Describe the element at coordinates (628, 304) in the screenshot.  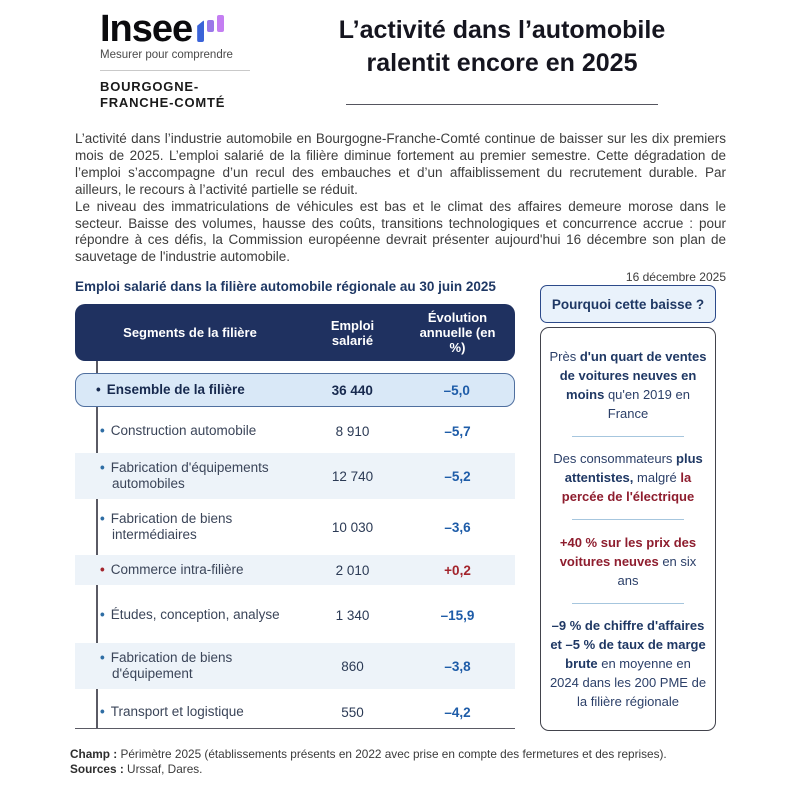
I see `sidebar-title: Pourquoi cette baisse ?` at that location.